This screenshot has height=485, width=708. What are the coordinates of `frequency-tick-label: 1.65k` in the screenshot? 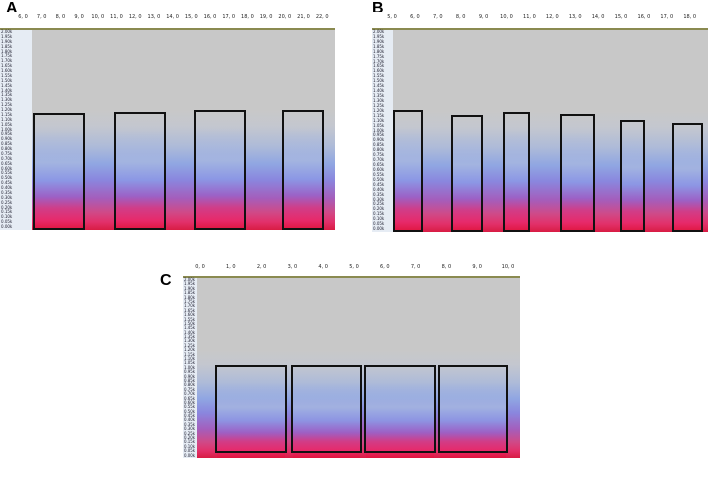 It's located at (379, 66).